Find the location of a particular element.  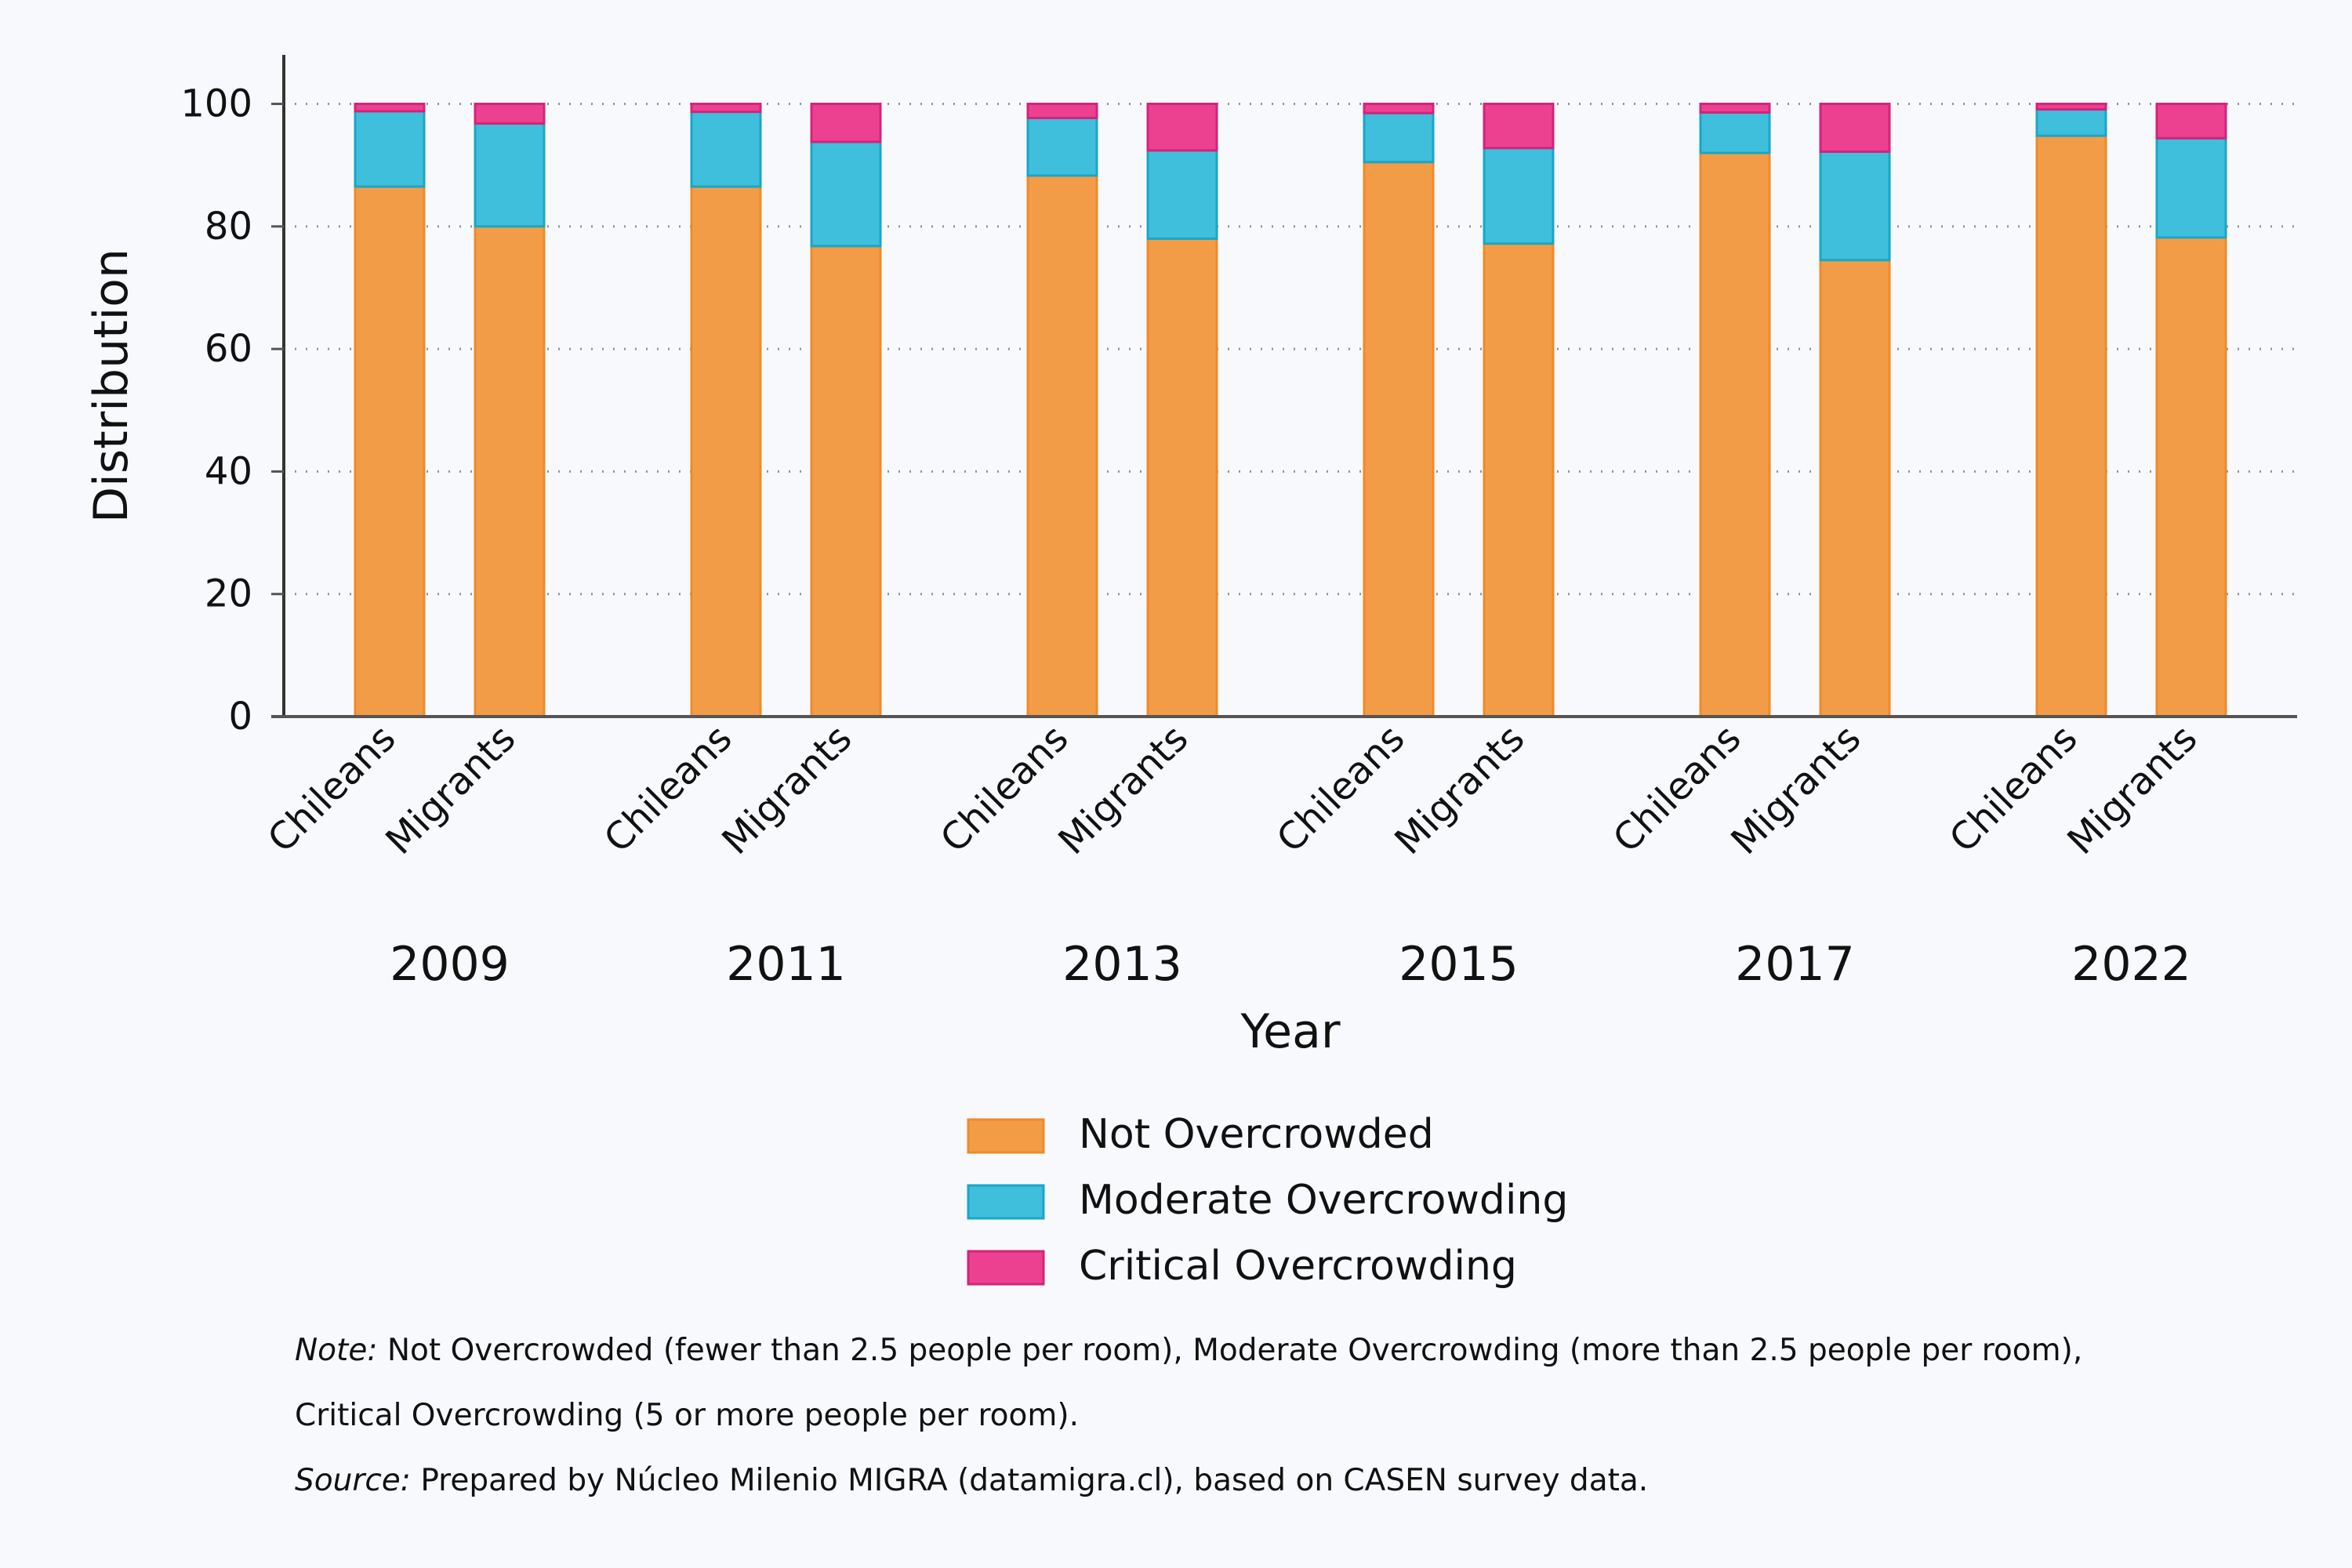

x-group-label: 2015 is located at coordinates (1459, 964).